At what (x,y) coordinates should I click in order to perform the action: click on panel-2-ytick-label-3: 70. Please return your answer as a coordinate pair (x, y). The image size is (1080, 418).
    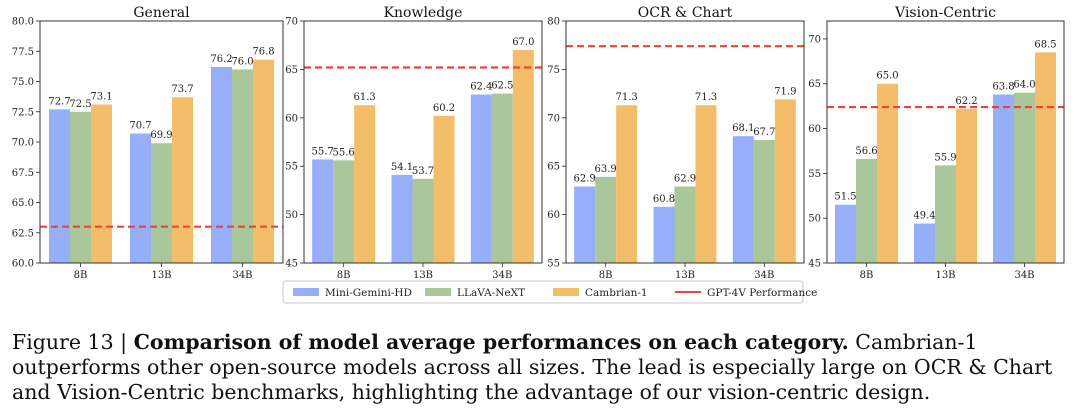
    Looking at the image, I should click on (553, 118).